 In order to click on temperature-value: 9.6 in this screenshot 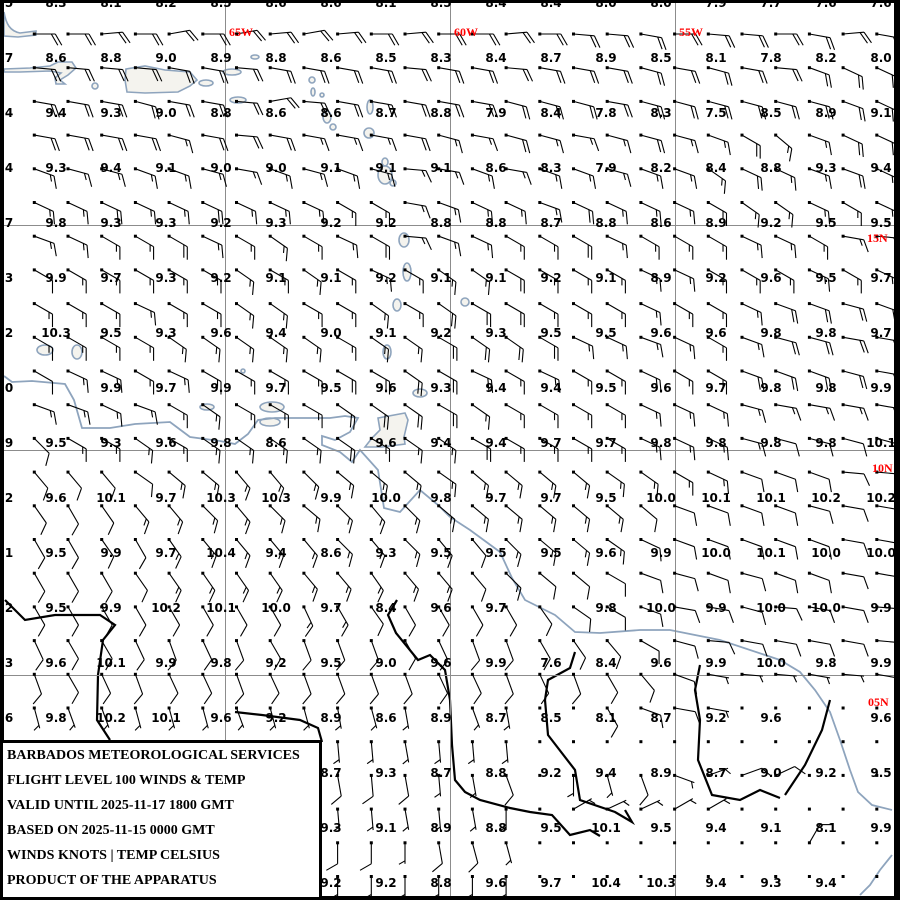, I will do `click(770, 278)`.